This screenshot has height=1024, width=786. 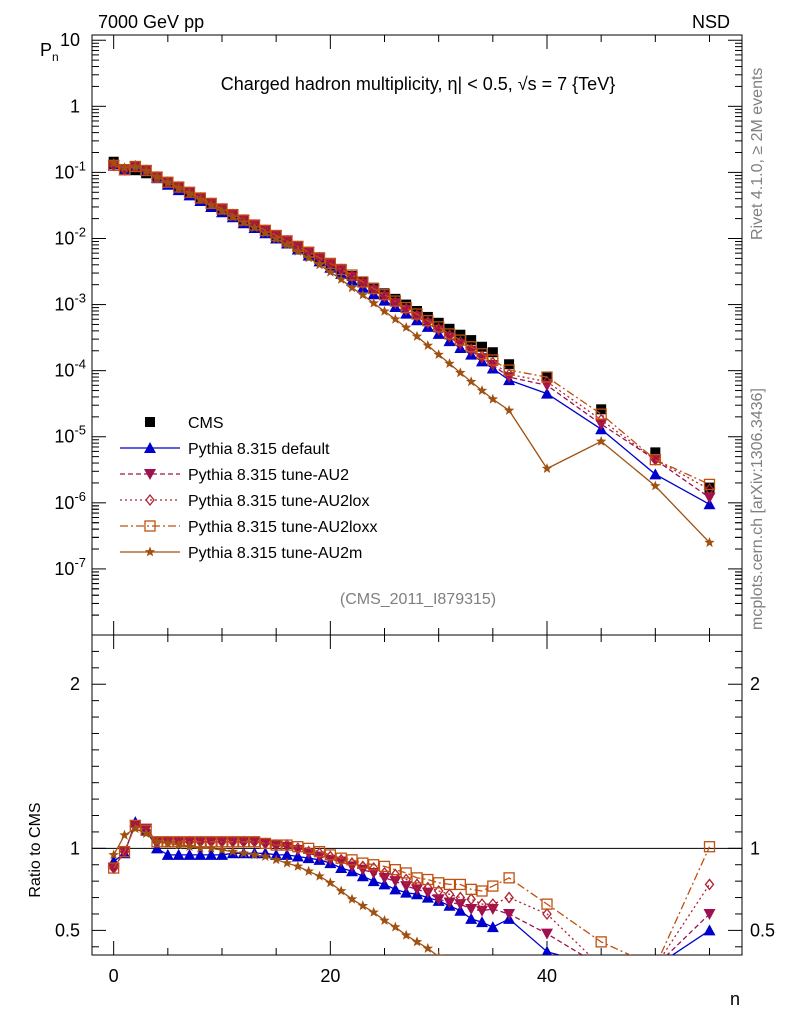 I want to click on legend-label: Pythia 8.315 default, so click(x=259, y=449).